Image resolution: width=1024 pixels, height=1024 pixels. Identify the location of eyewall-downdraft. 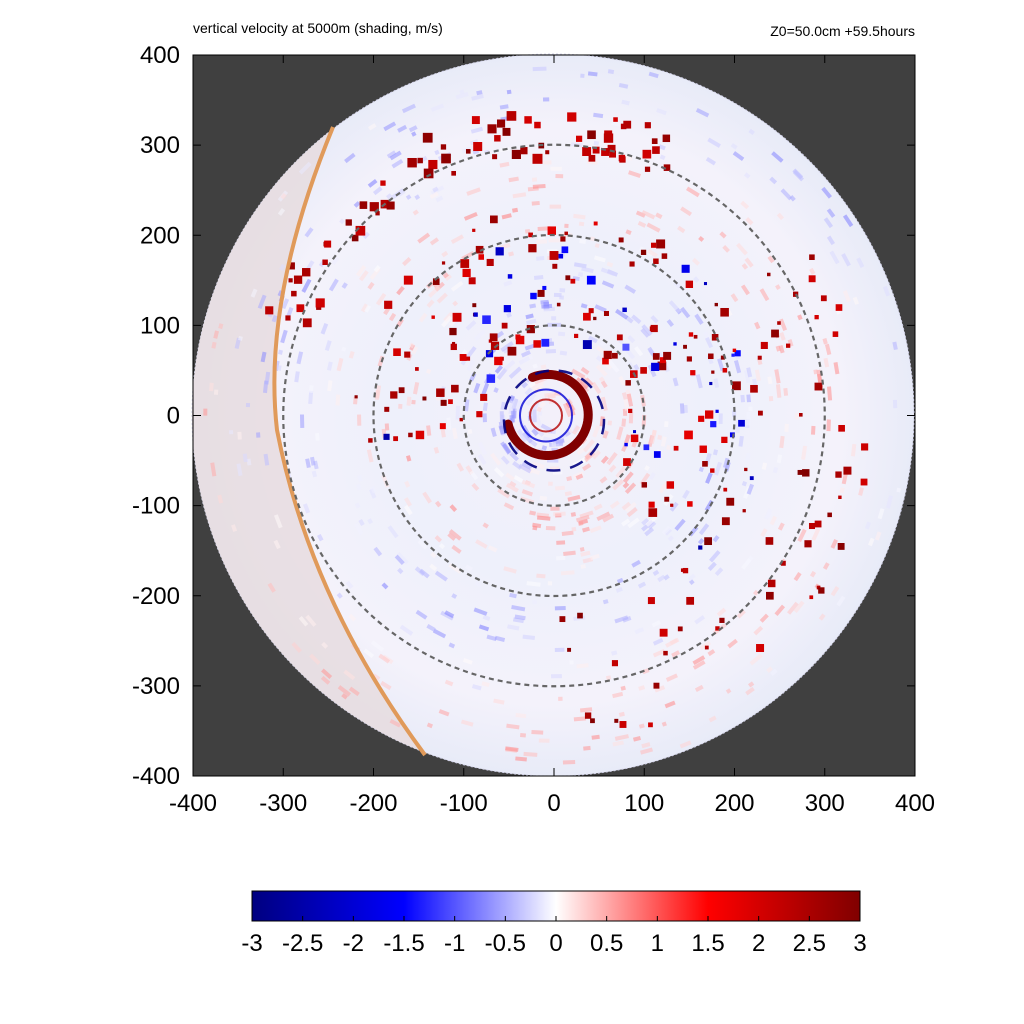
(554, 420).